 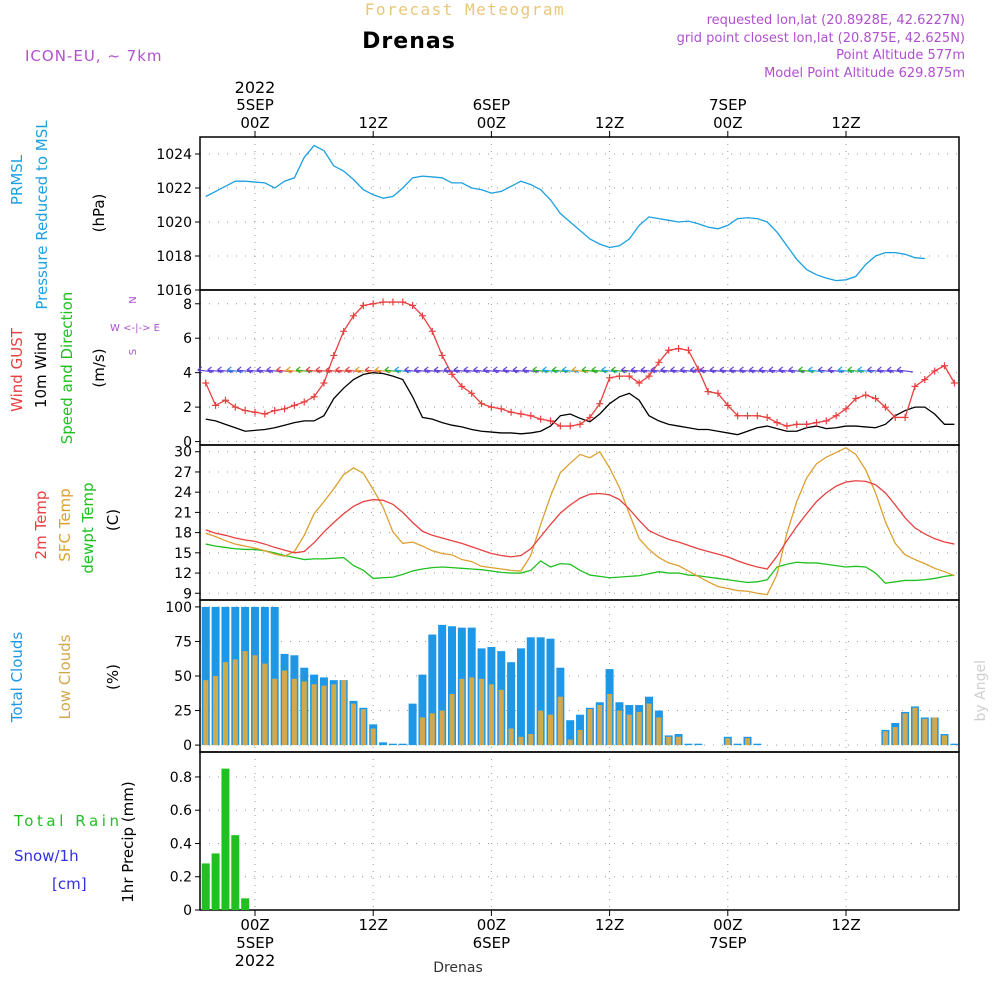 I want to click on compass-north: N, so click(x=133, y=299).